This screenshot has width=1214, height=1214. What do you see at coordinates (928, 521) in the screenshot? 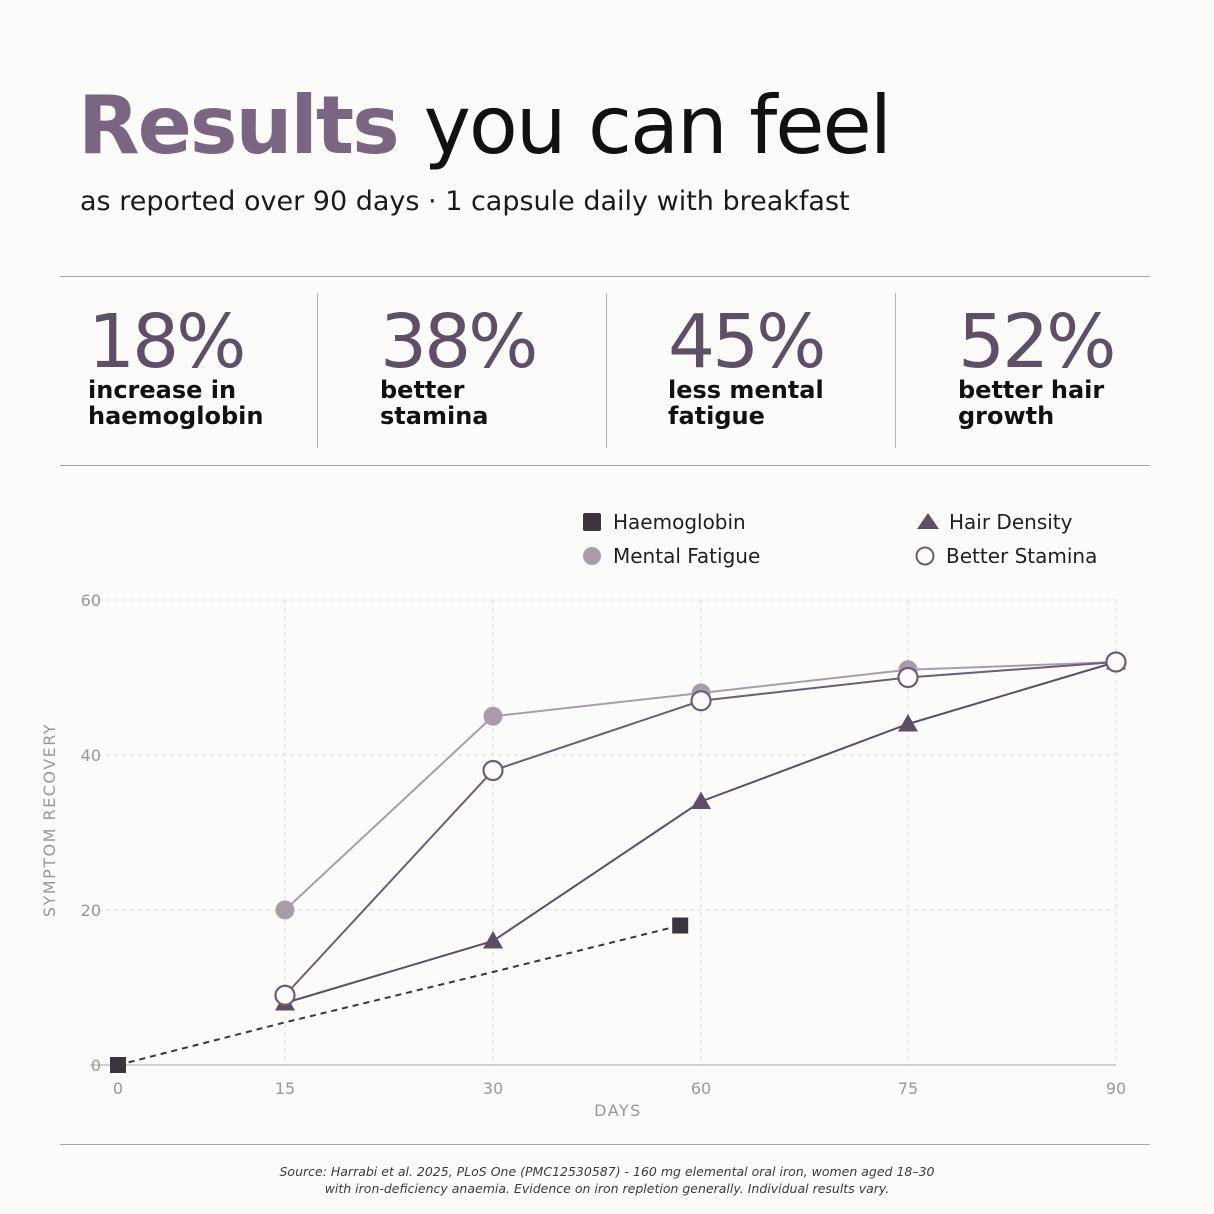
I see `legend-triangle-icon` at bounding box center [928, 521].